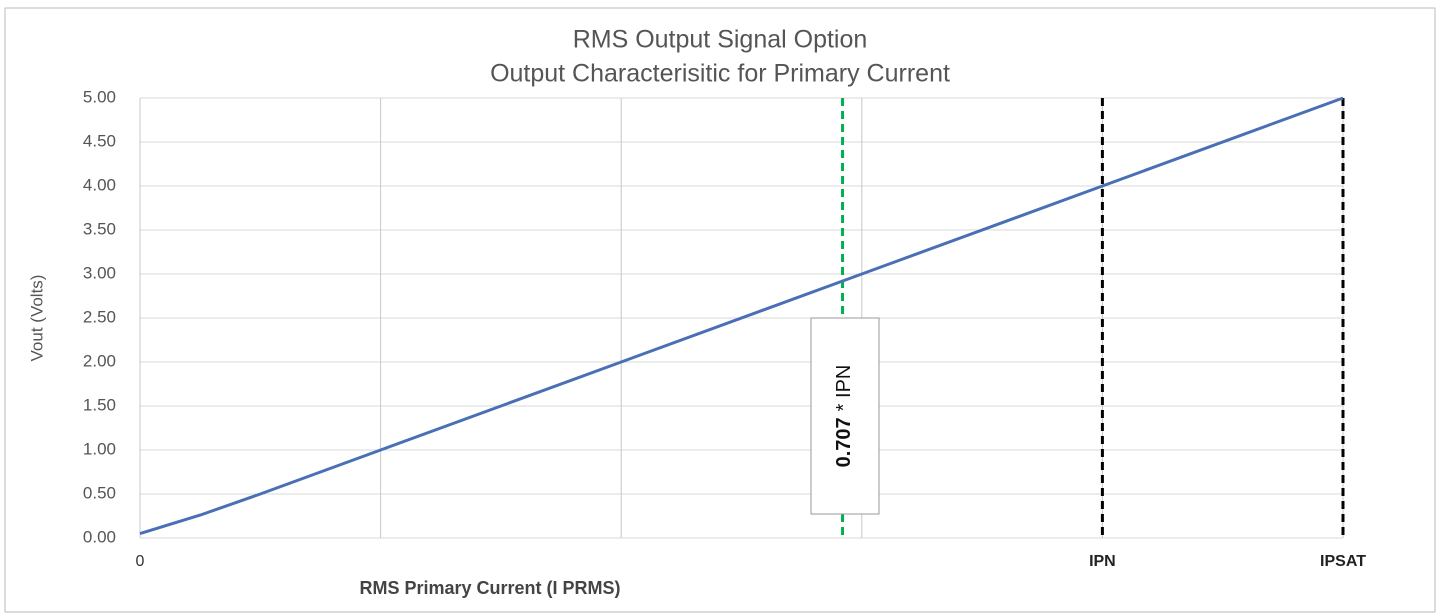  I want to click on x-tick-label: IPSAT, so click(1343, 561).